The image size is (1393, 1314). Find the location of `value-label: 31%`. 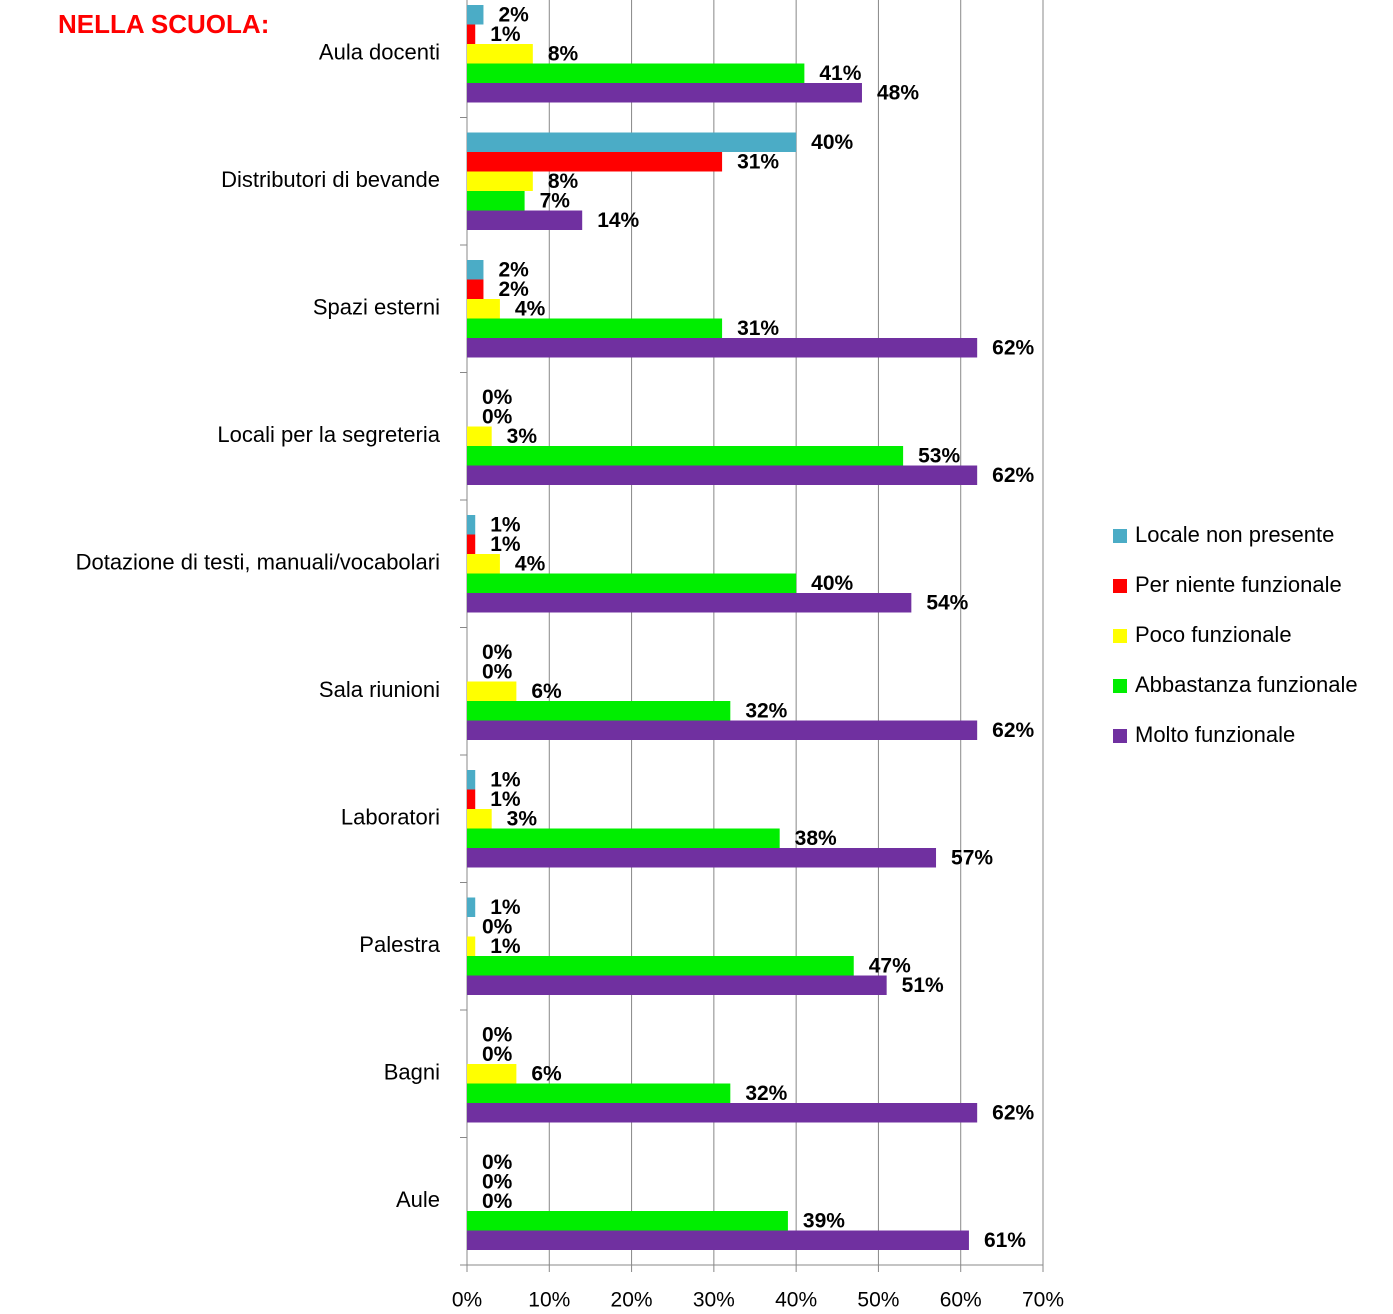

value-label: 31% is located at coordinates (758, 328).